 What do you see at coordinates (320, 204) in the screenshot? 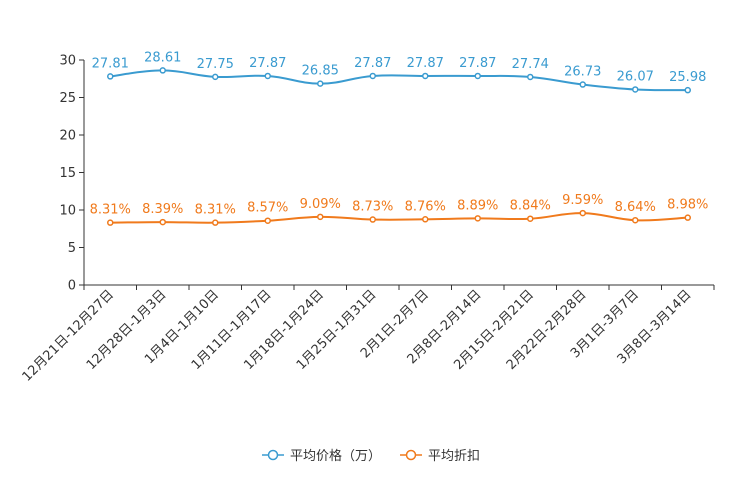
I see `data-label: 9.09%` at bounding box center [320, 204].